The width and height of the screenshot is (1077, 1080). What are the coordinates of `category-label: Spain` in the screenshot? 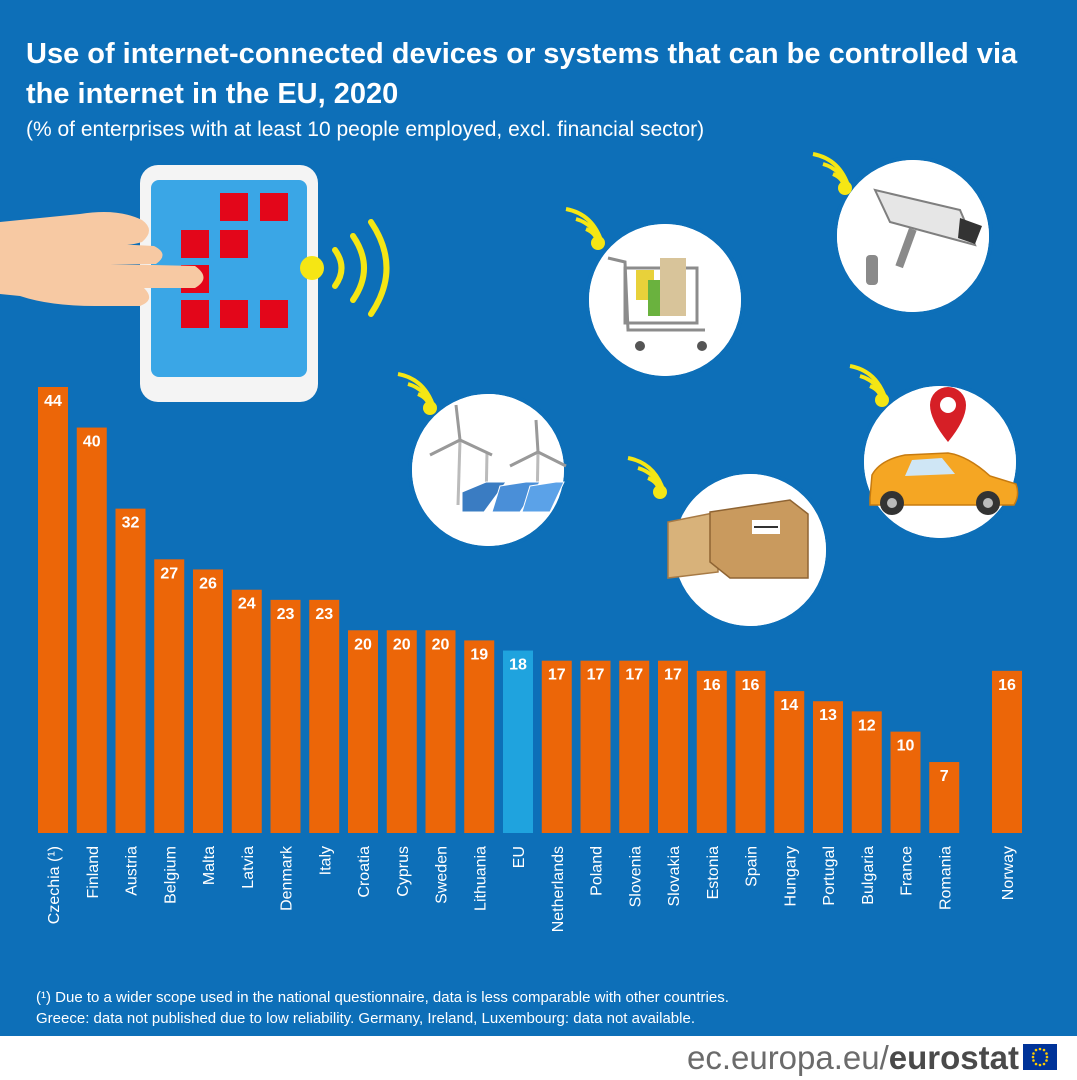 It's located at (752, 866).